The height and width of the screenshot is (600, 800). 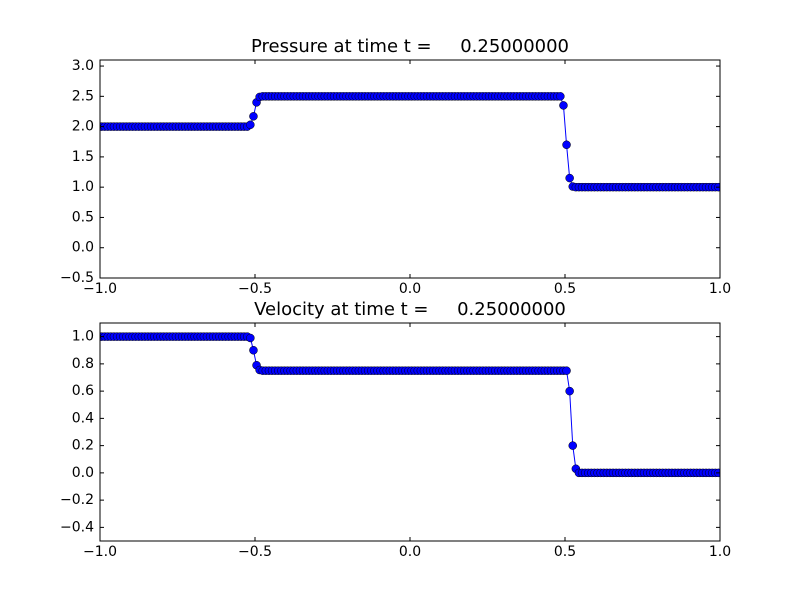 I want to click on y-tick-label: 2.0, so click(x=83, y=127).